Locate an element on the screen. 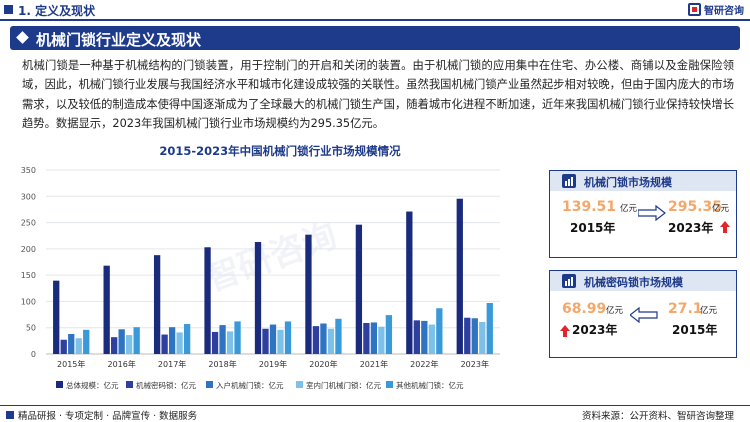  left-unit: 亿元 is located at coordinates (615, 311).